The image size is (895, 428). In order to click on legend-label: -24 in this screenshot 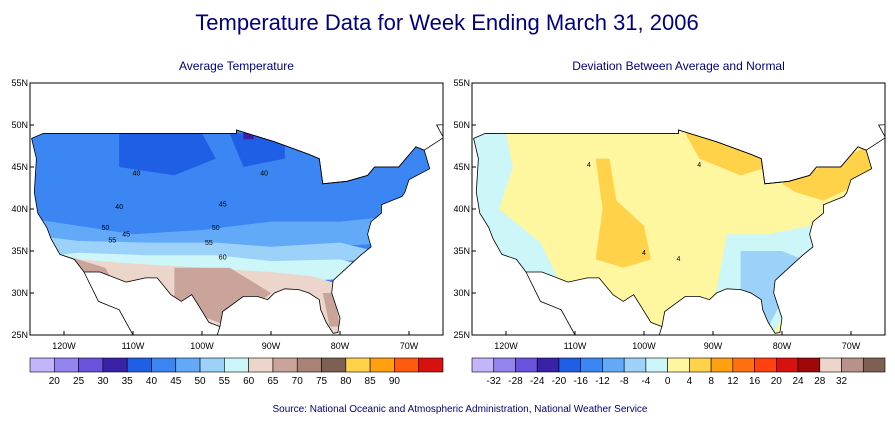, I will do `click(537, 381)`.